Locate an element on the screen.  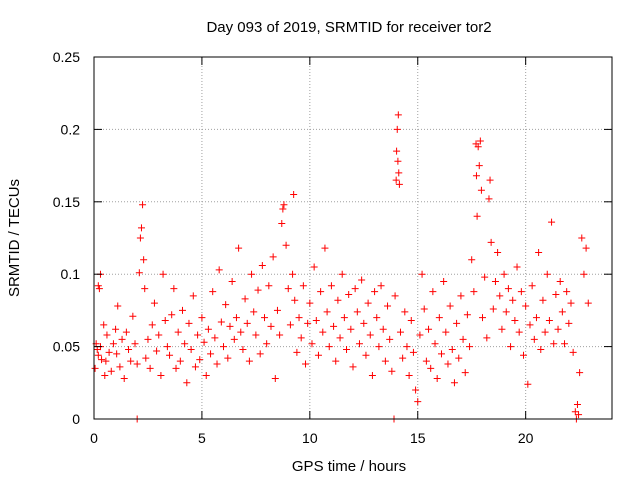
x-tick-label: 20 is located at coordinates (526, 438).